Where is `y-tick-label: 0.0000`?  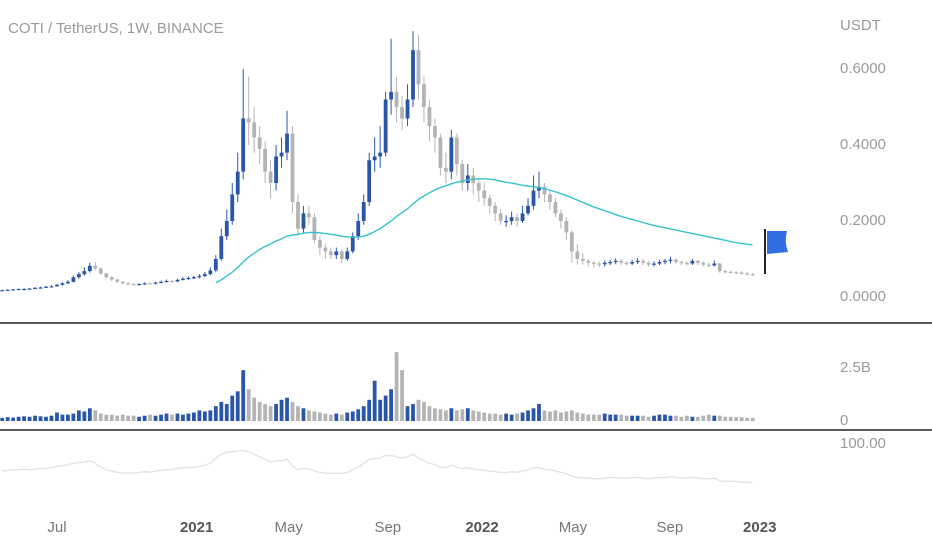
y-tick-label: 0.0000 is located at coordinates (863, 296).